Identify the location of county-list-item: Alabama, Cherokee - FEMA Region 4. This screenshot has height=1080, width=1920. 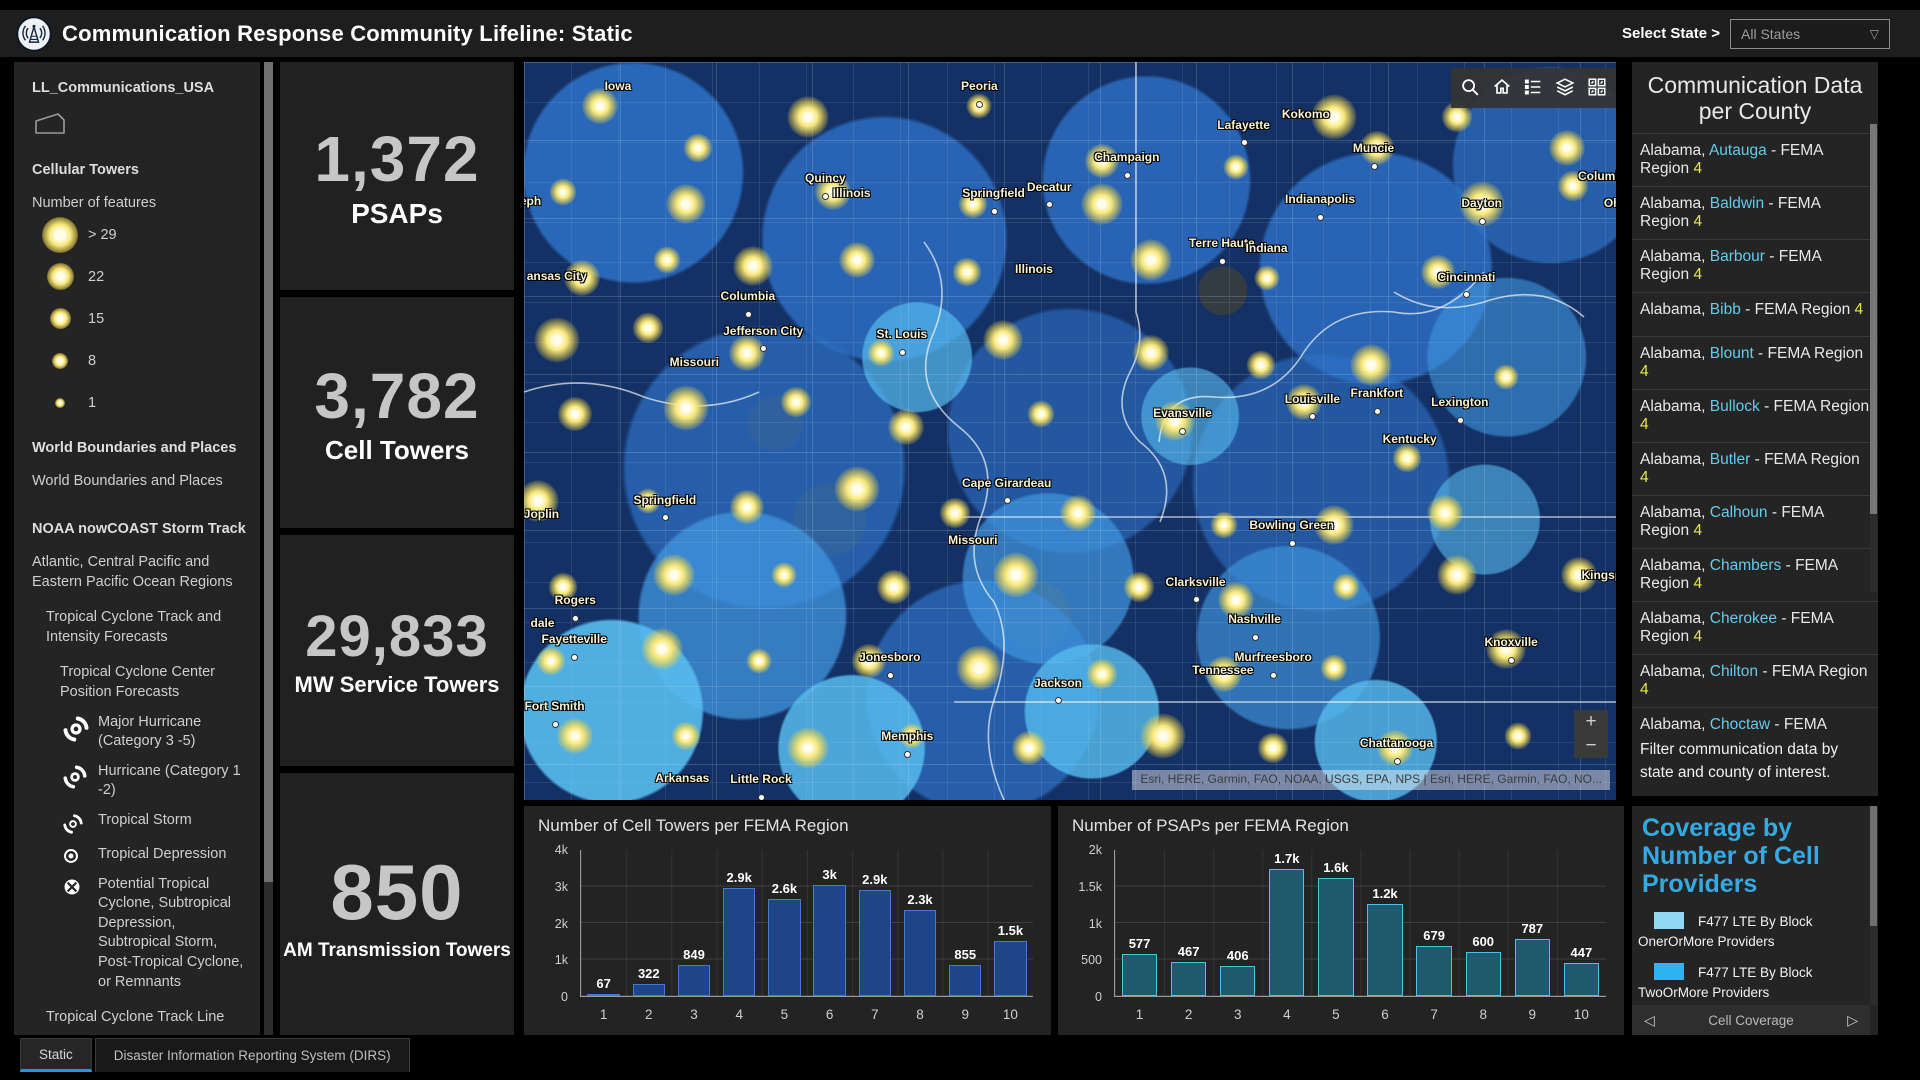
(1755, 627).